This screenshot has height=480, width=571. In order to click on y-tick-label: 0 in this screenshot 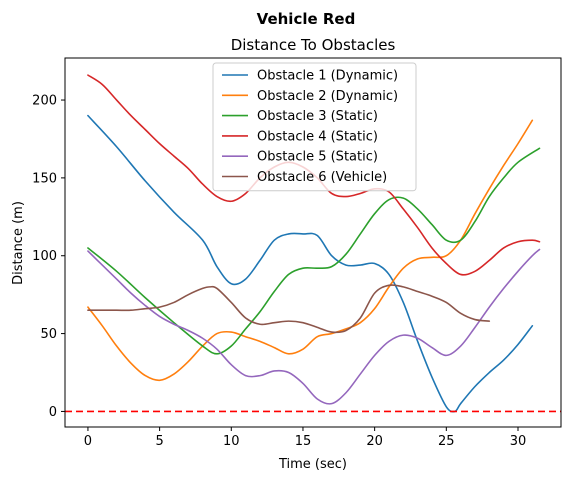, I will do `click(53, 412)`.